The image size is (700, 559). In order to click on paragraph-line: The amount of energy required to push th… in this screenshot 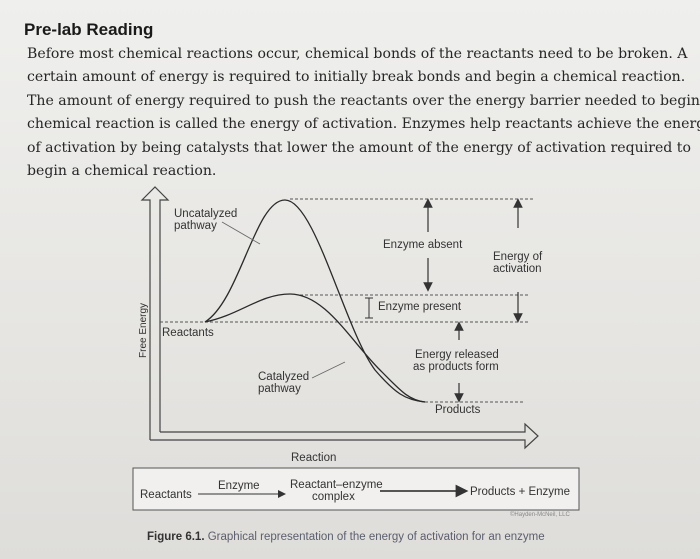, I will do `click(363, 100)`.